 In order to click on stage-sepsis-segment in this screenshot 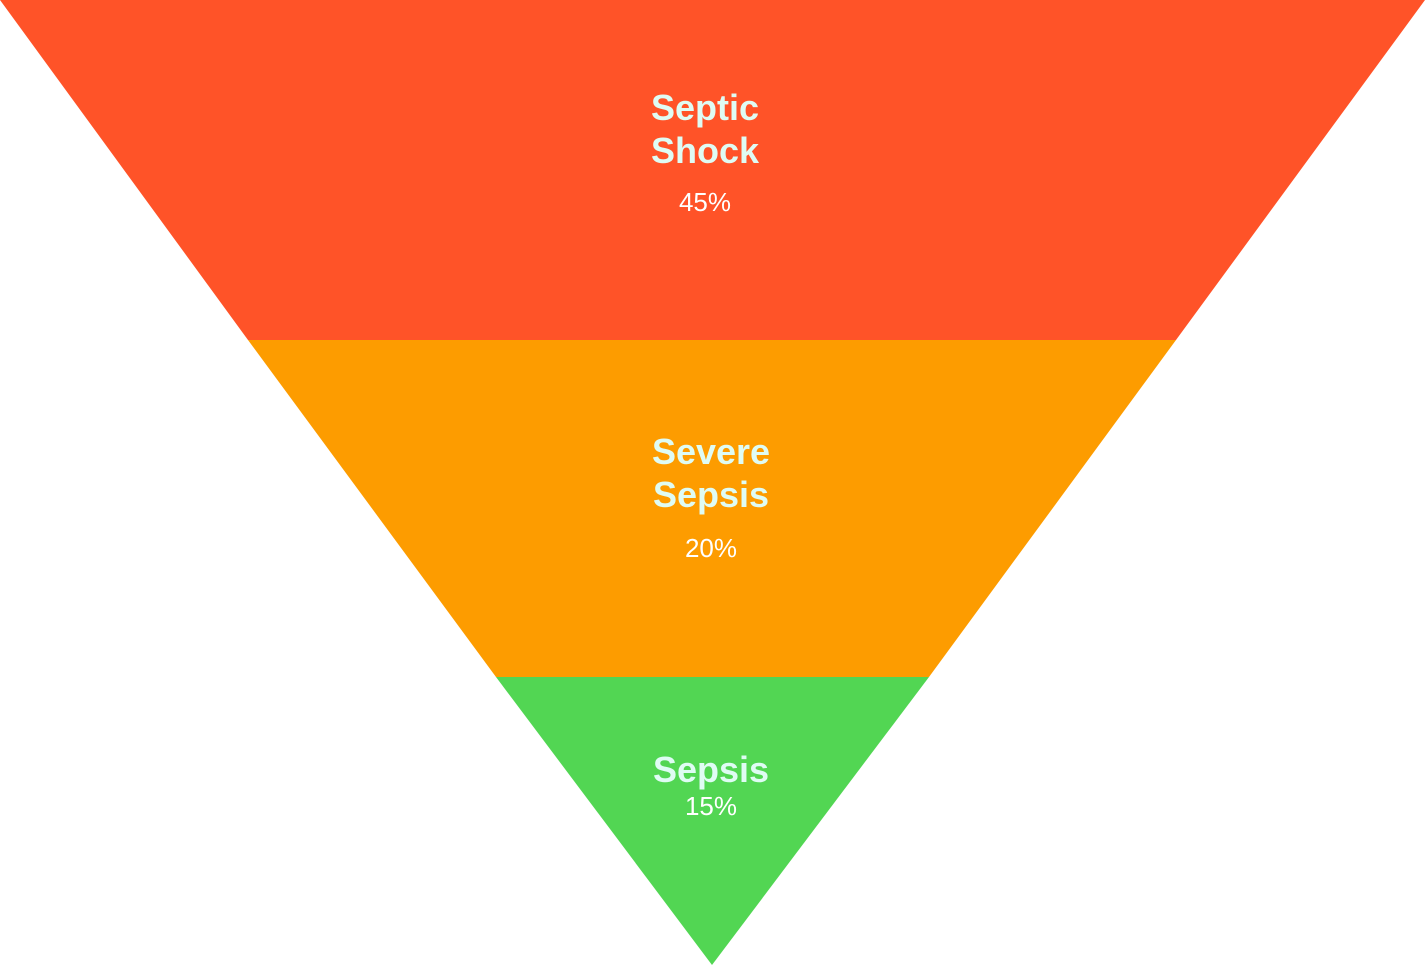, I will do `click(712, 821)`.